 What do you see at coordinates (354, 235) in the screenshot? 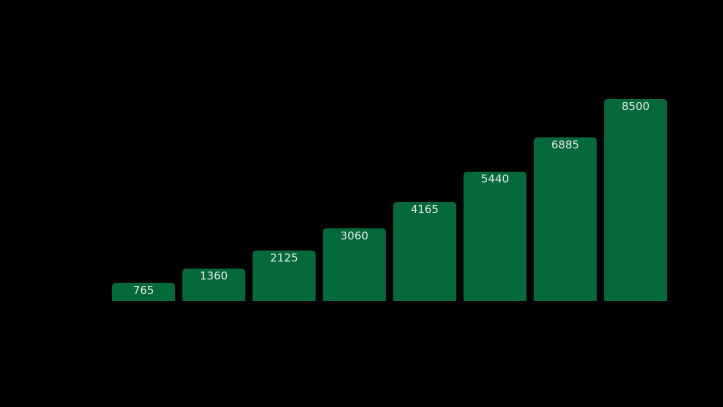
I see `data-label: 3060` at bounding box center [354, 235].